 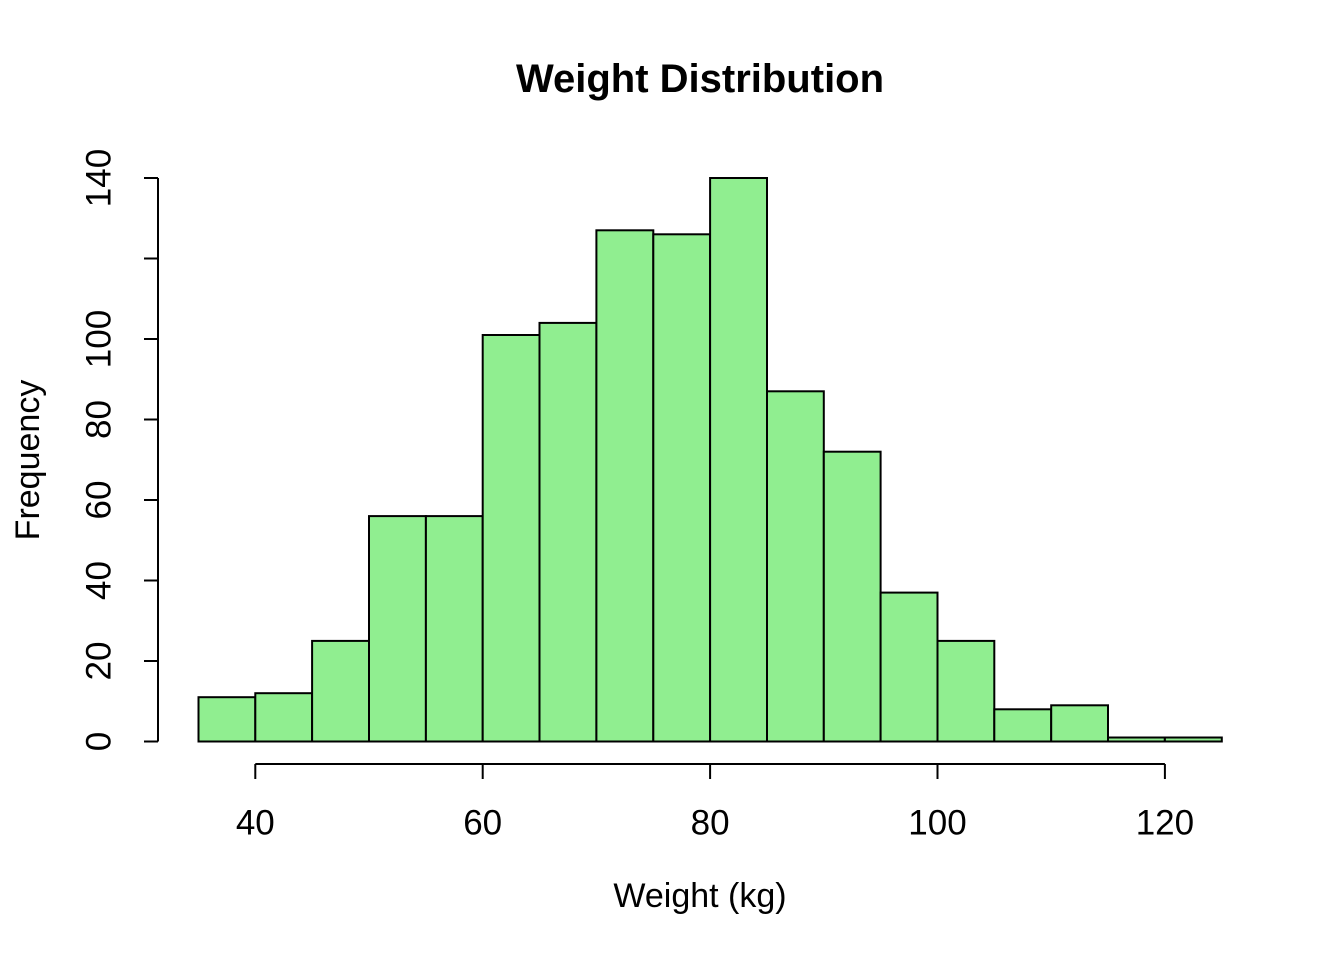 I want to click on y-tick-label: 60, so click(x=99, y=500).